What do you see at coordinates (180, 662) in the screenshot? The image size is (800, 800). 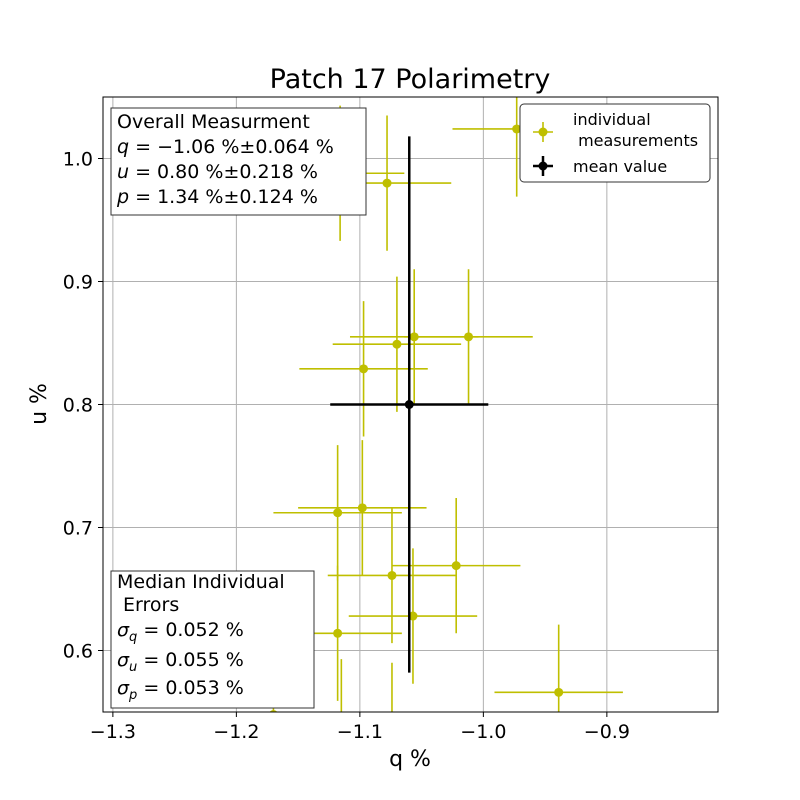 I see `median-sigma-u: σu = 0.055 %` at bounding box center [180, 662].